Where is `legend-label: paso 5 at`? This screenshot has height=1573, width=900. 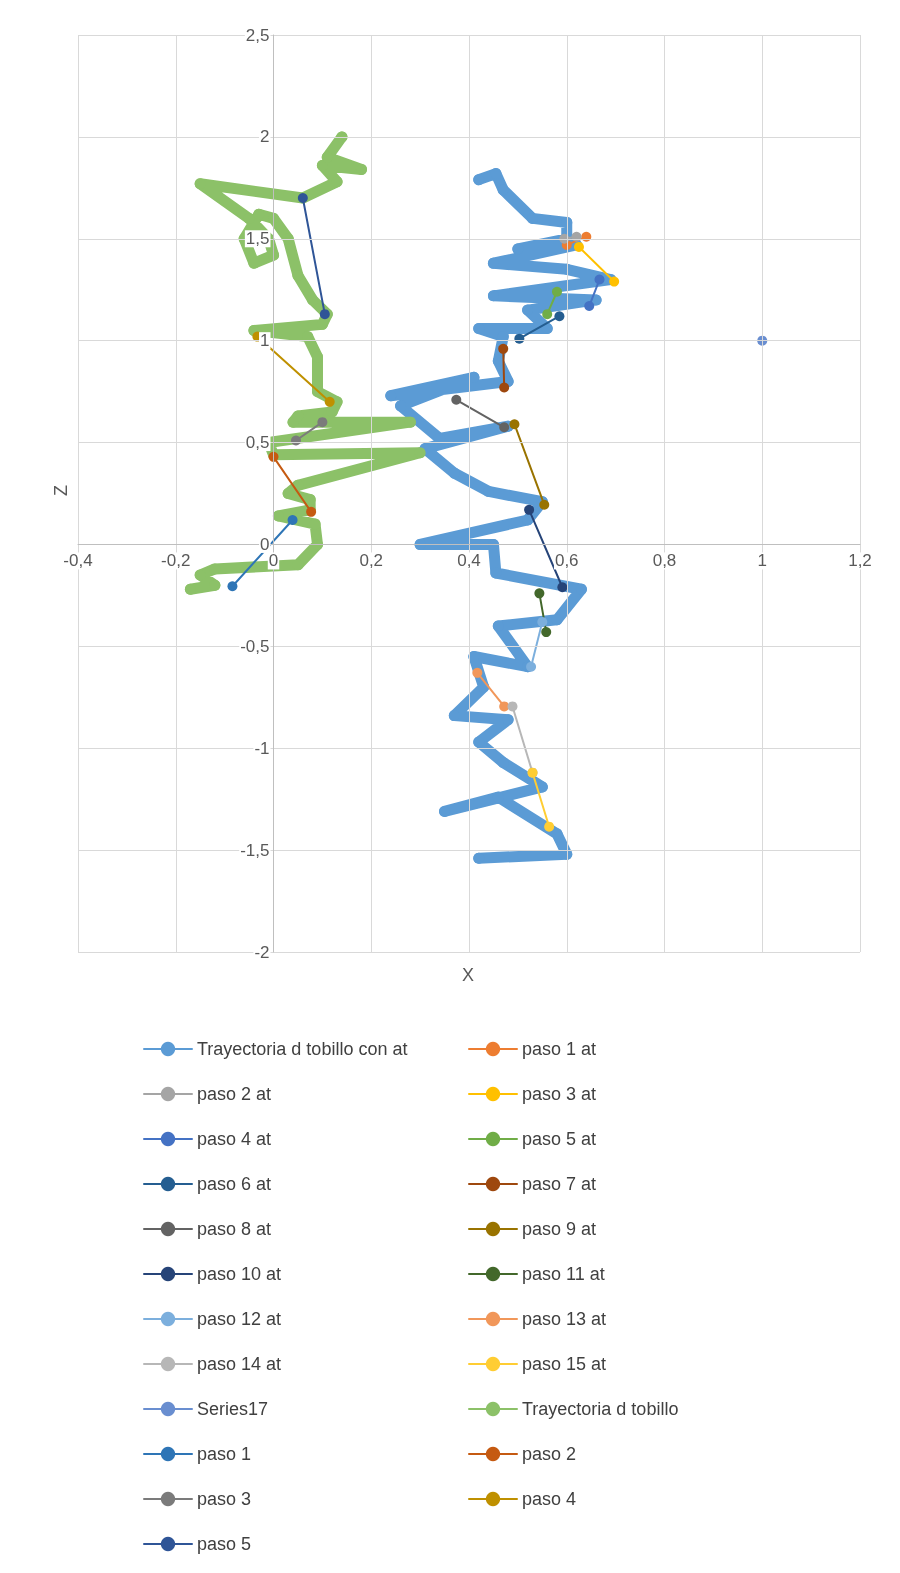
legend-label: paso 5 at is located at coordinates (559, 1139).